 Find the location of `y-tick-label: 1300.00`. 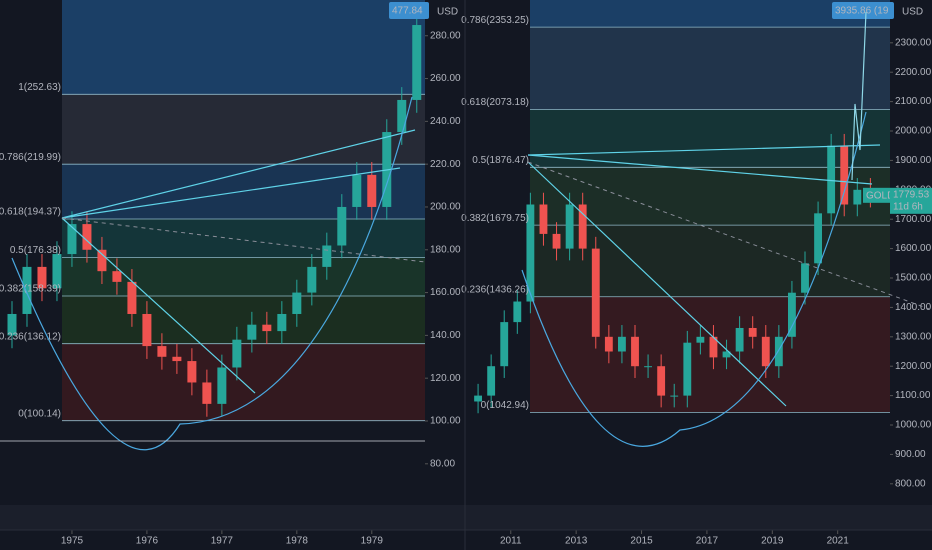

y-tick-label: 1300.00 is located at coordinates (913, 336).